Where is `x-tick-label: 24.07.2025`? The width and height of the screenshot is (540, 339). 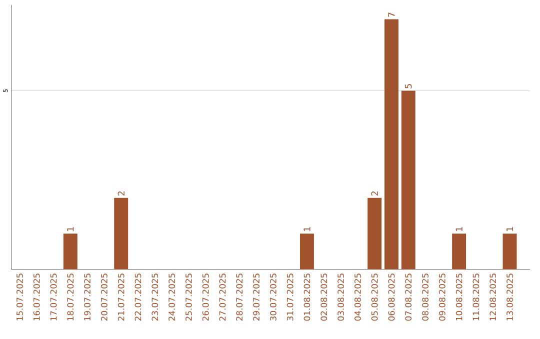 x-tick-label: 24.07.2025 is located at coordinates (171, 297).